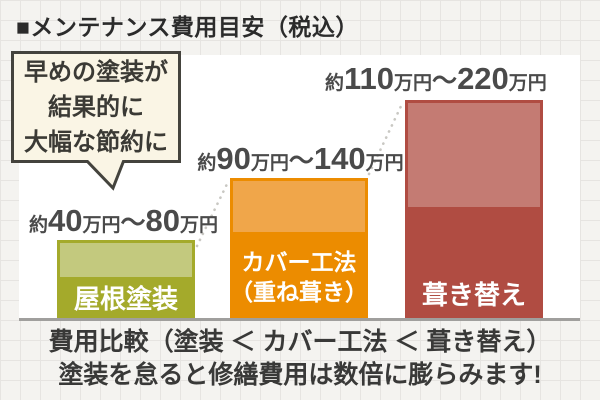 The height and width of the screenshot is (400, 600). Describe the element at coordinates (474, 155) in the screenshot. I see `bar-reroofing-range` at that location.